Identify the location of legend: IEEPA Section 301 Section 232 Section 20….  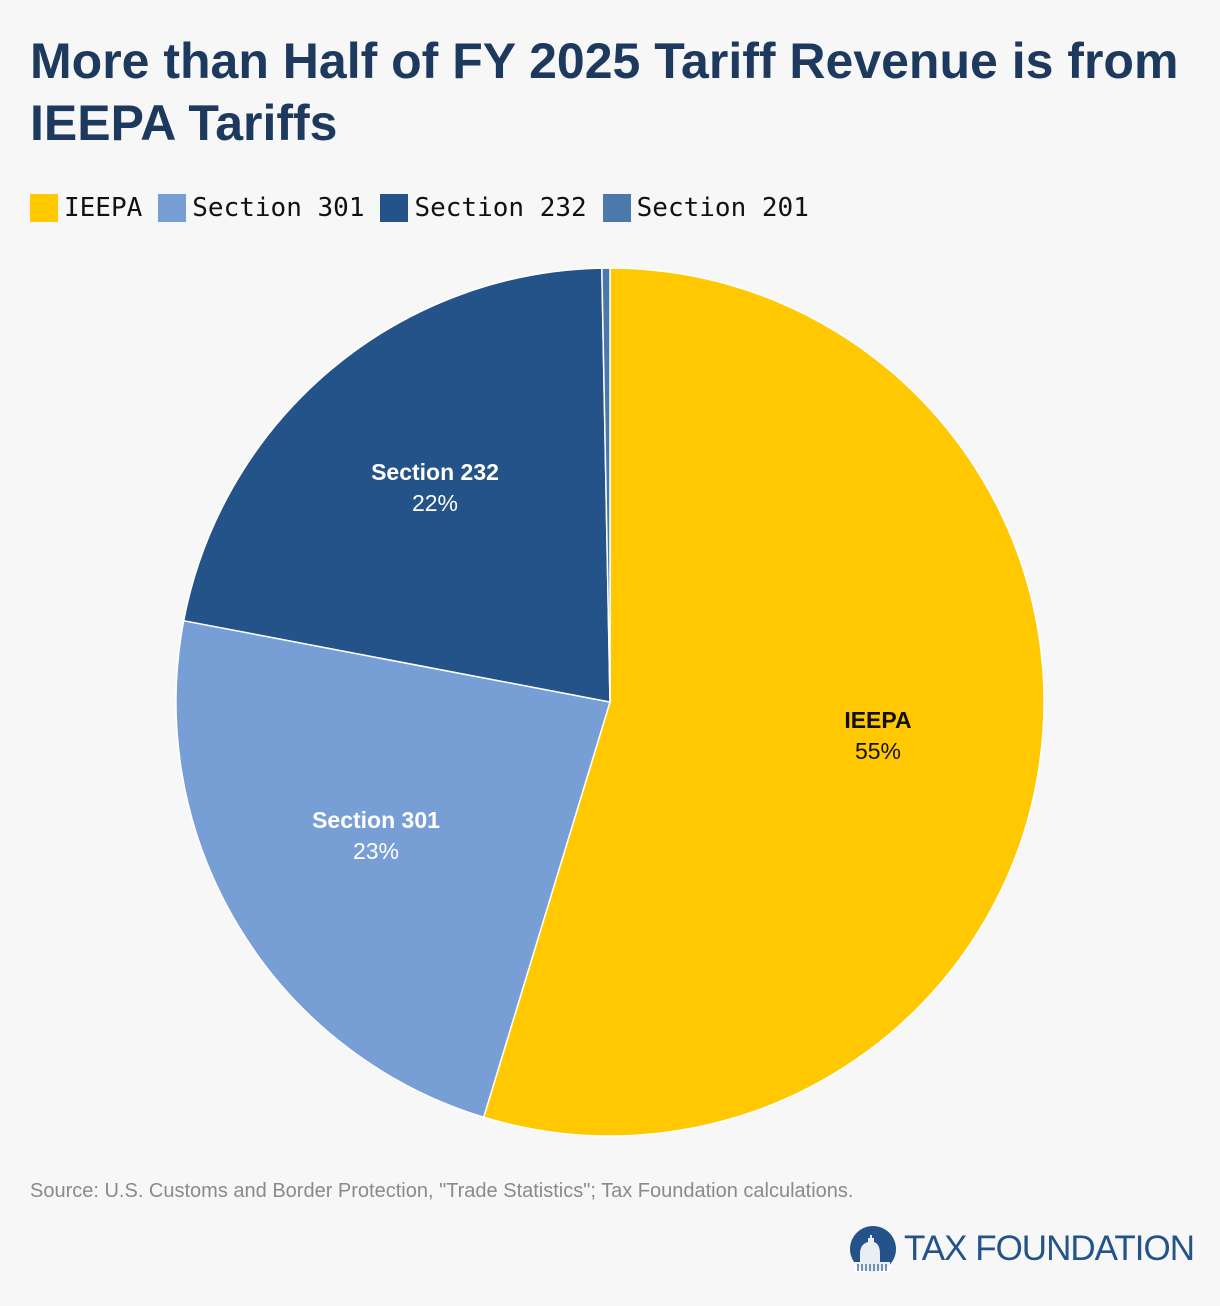
(427, 208).